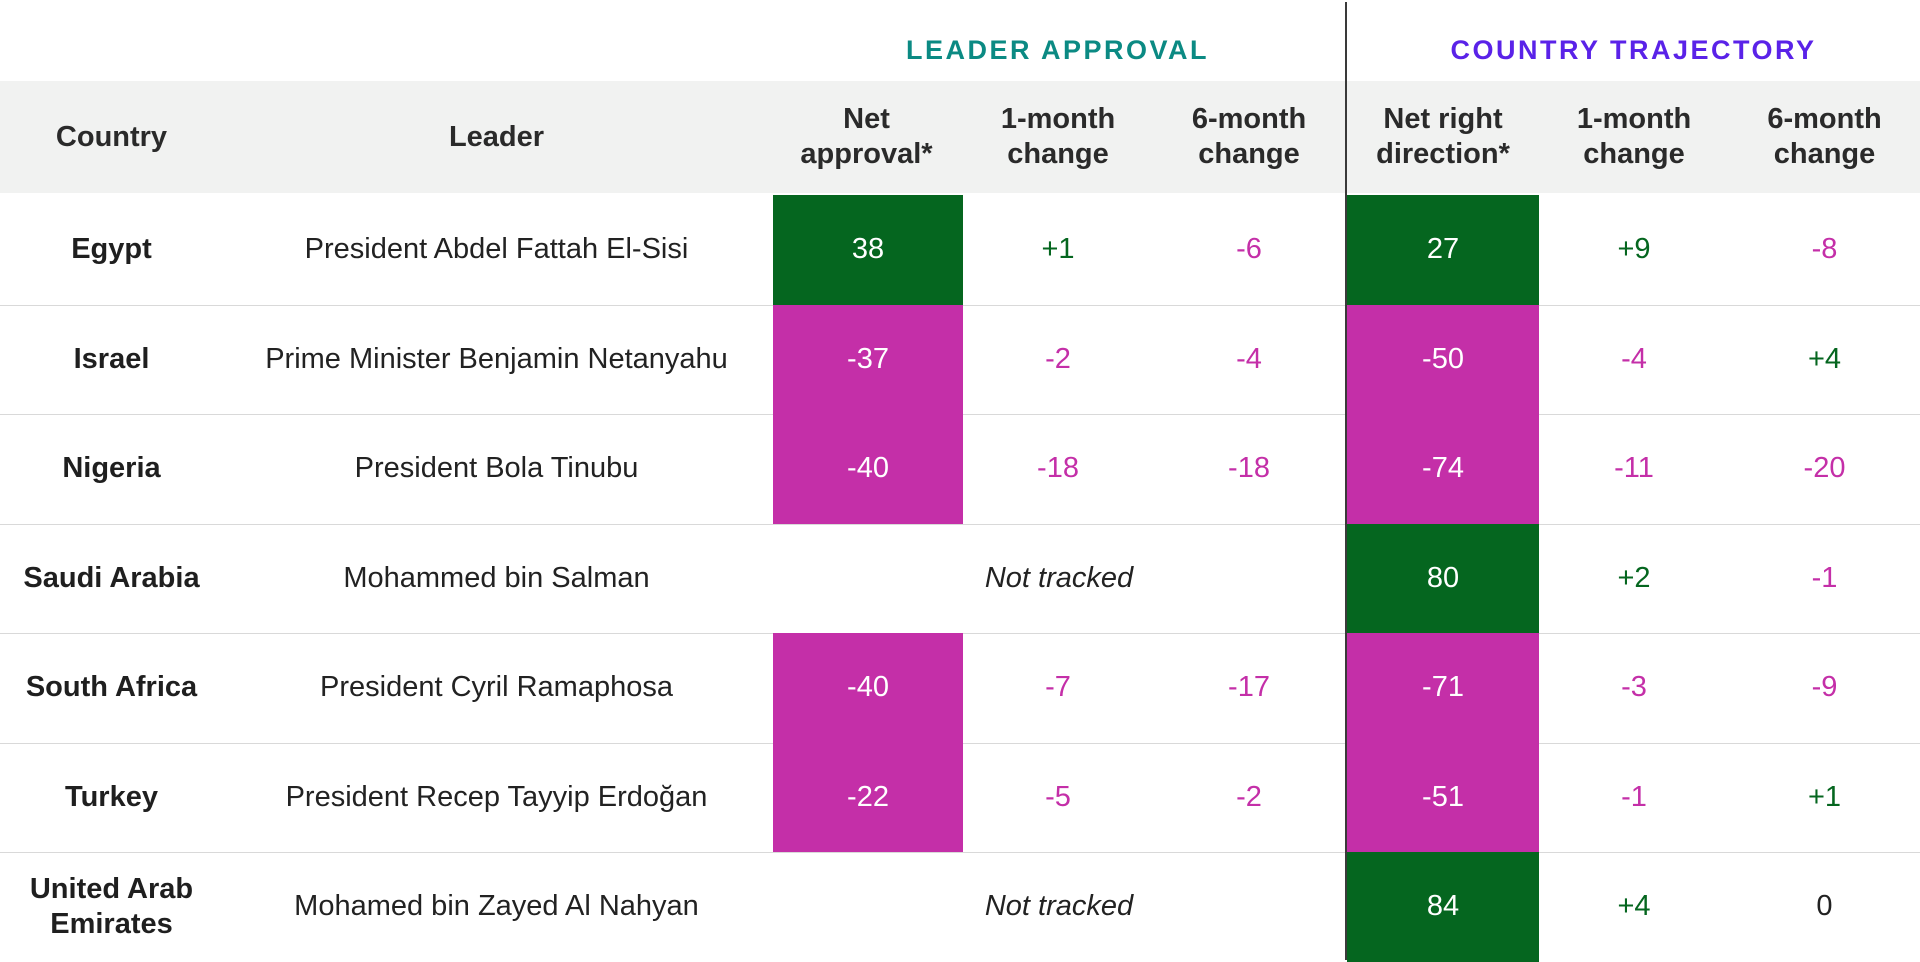 This screenshot has width=1920, height=962. I want to click on net-right-direction-cell-nigeria: -74, so click(1443, 469).